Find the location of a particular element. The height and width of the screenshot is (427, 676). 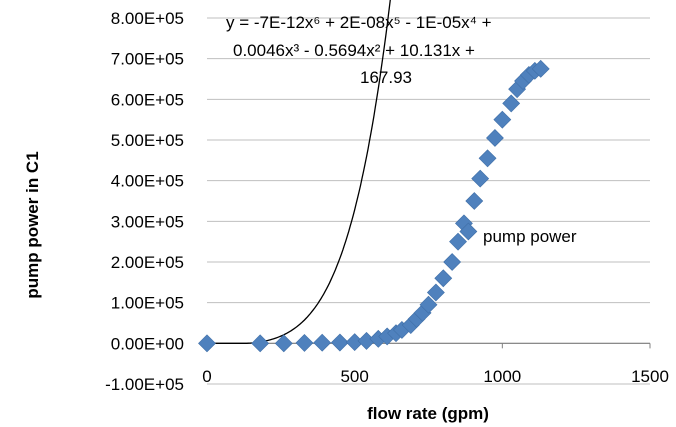

x-tick-label: 1000 is located at coordinates (502, 376).